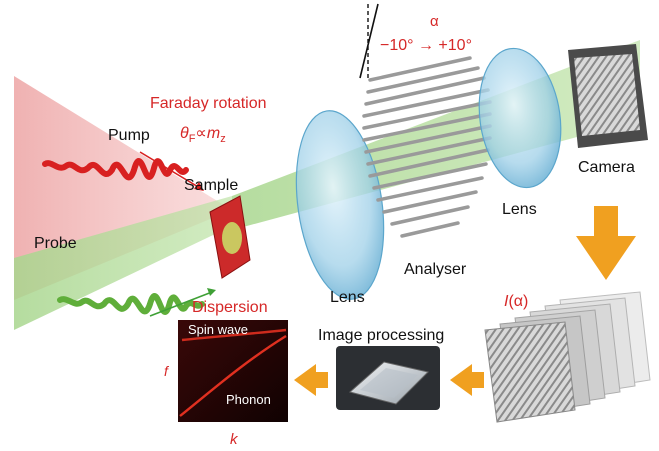 This screenshot has width=659, height=451. What do you see at coordinates (167, 371) in the screenshot?
I see `axis-f-label: f` at bounding box center [167, 371].